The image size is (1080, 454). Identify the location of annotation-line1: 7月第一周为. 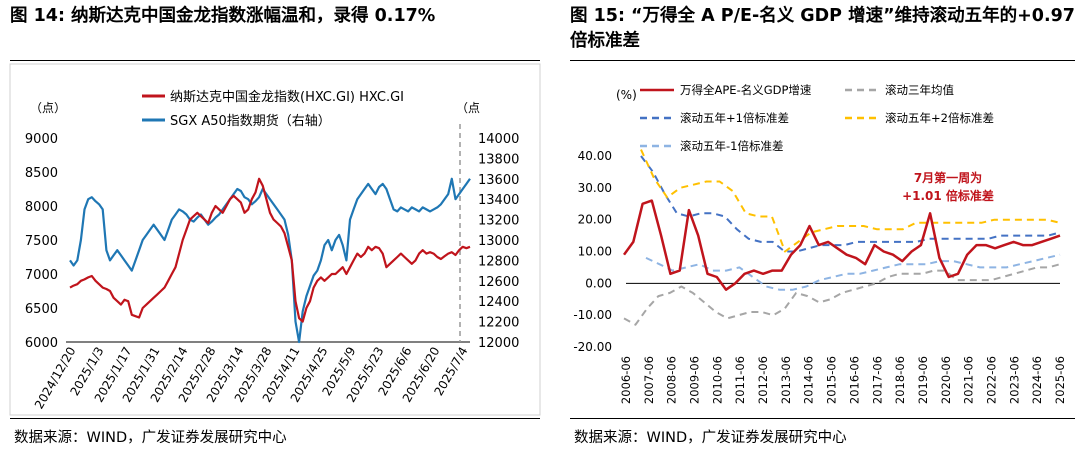
(948, 177).